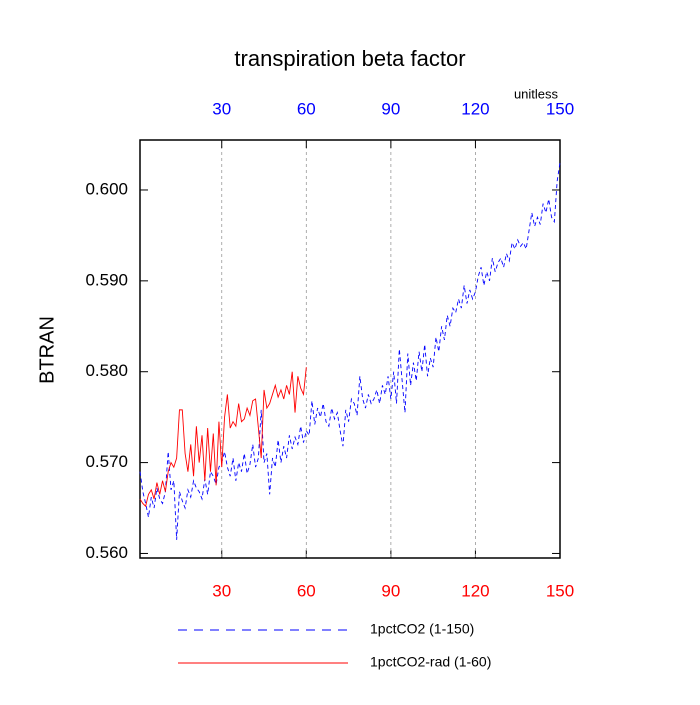  I want to click on legend-label: 1pctCO2-rad (1-60), so click(430, 662).